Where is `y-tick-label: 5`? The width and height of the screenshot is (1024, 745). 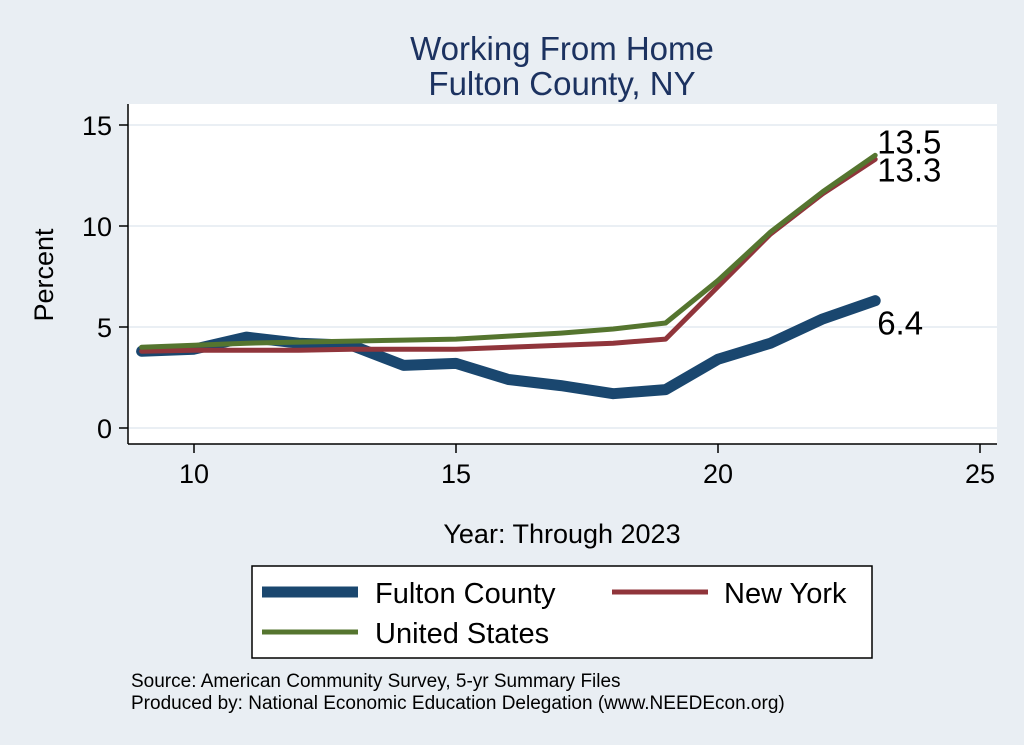 y-tick-label: 5 is located at coordinates (104, 328).